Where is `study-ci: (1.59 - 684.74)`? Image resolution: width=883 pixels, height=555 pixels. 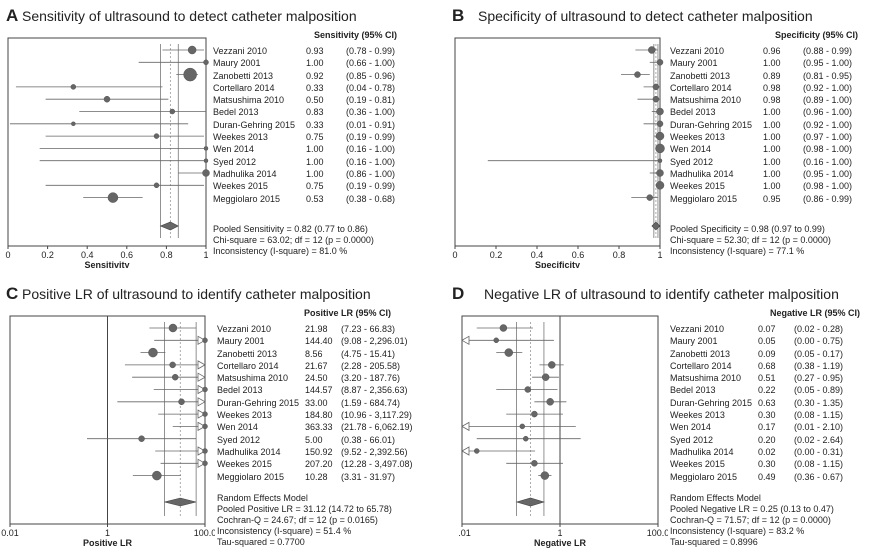
study-ci: (1.59 - 684.74) is located at coordinates (371, 402).